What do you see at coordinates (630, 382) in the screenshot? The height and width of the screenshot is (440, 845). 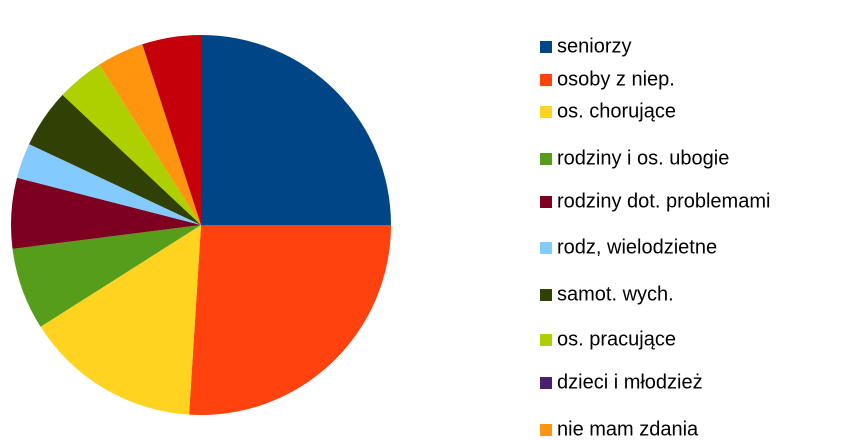 I see `legend-label: dzieci i młodzież` at bounding box center [630, 382].